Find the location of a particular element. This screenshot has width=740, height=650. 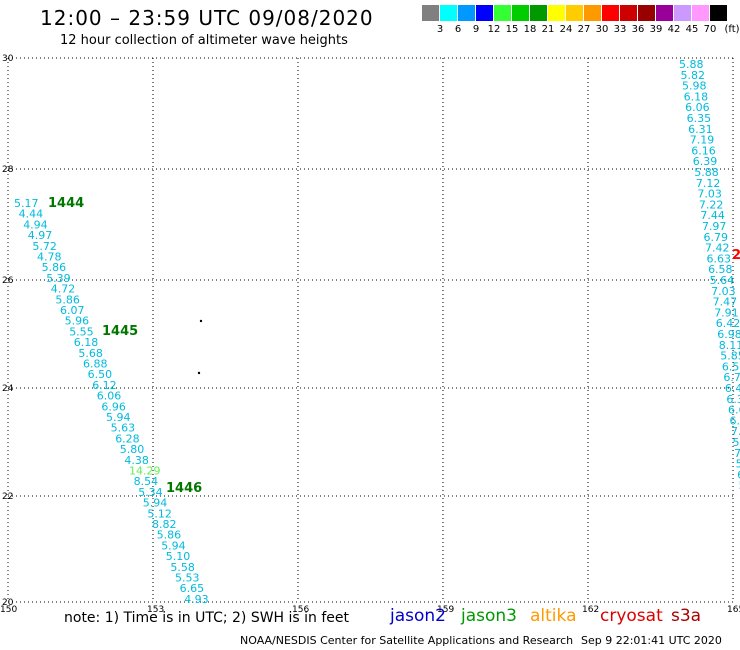

wave-height-value: 5.68 is located at coordinates (90, 353).